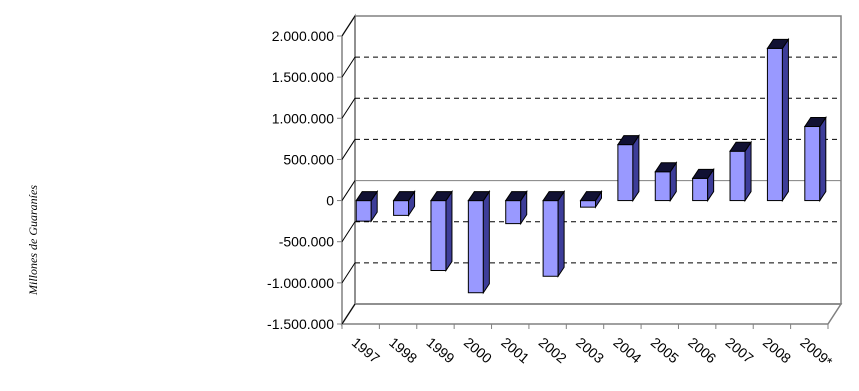 The image size is (859, 391). I want to click on x-tick-label: 2008, so click(777, 350).